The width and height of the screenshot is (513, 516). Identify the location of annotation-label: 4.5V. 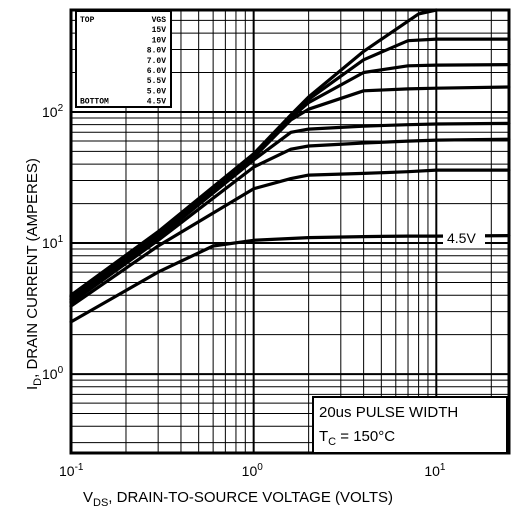
(461, 238).